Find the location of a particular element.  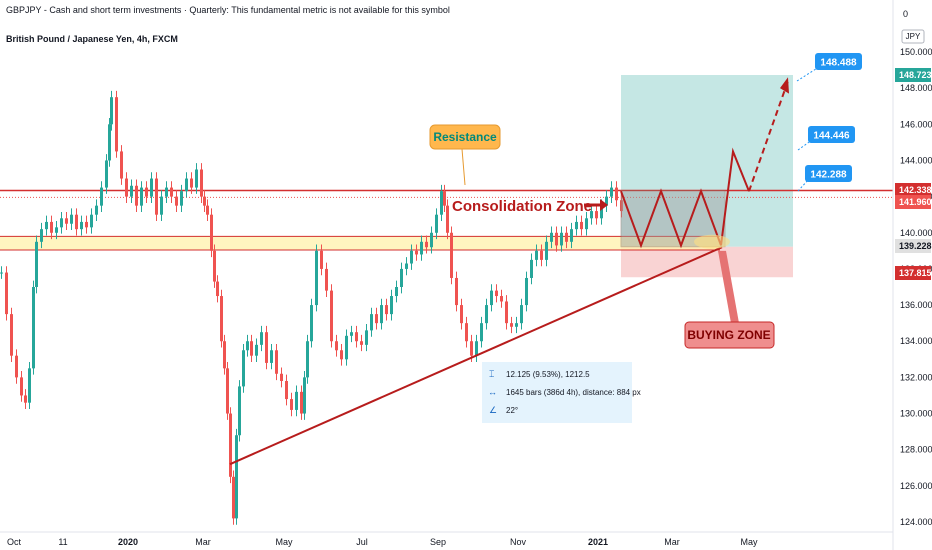

buying-zone-label: BUYING ZONE is located at coordinates (728, 335).